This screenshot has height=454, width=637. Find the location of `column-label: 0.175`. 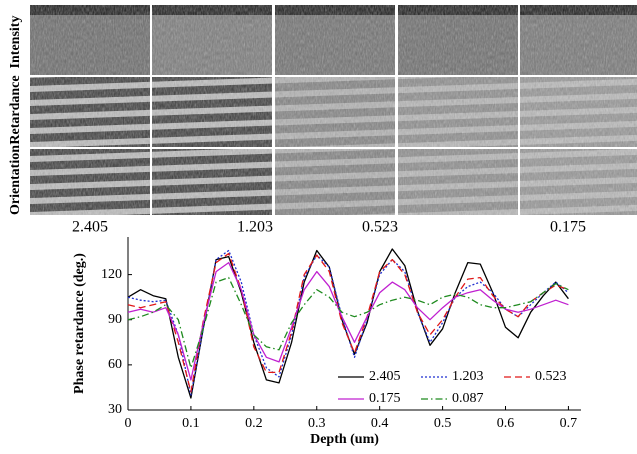

column-label: 0.175 is located at coordinates (568, 227).